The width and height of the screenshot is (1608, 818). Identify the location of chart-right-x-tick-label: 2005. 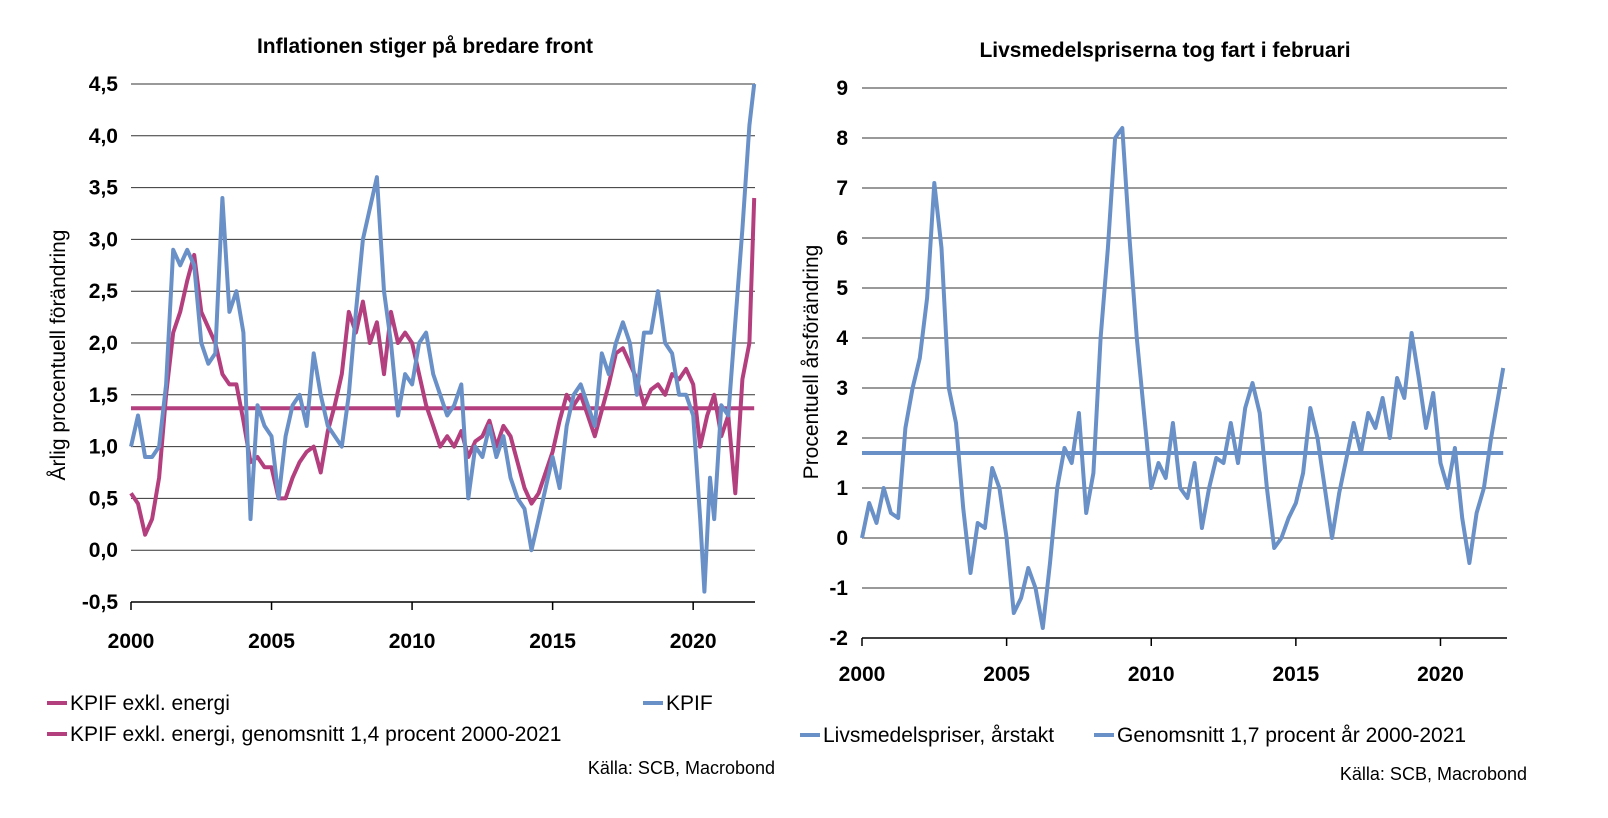
(1006, 674).